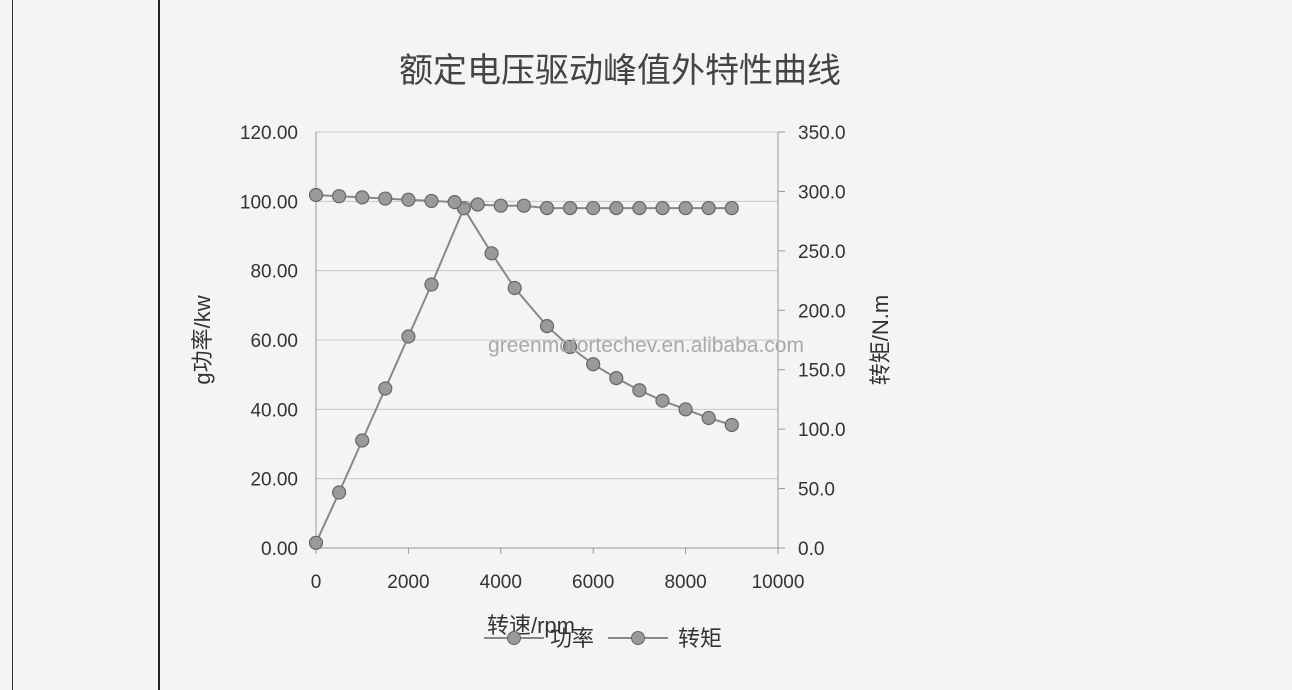 The height and width of the screenshot is (690, 1292). What do you see at coordinates (316, 582) in the screenshot?
I see `x-tick-label: 0` at bounding box center [316, 582].